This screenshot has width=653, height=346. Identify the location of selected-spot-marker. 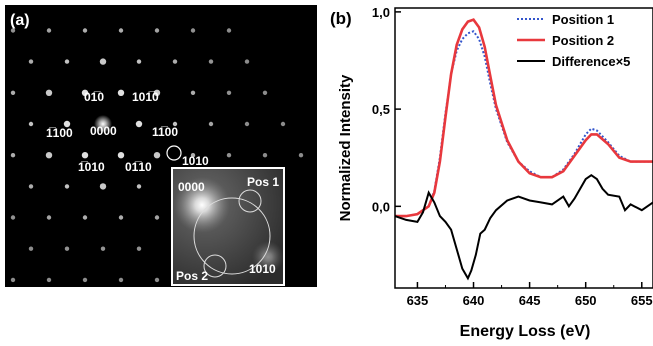
(174, 153).